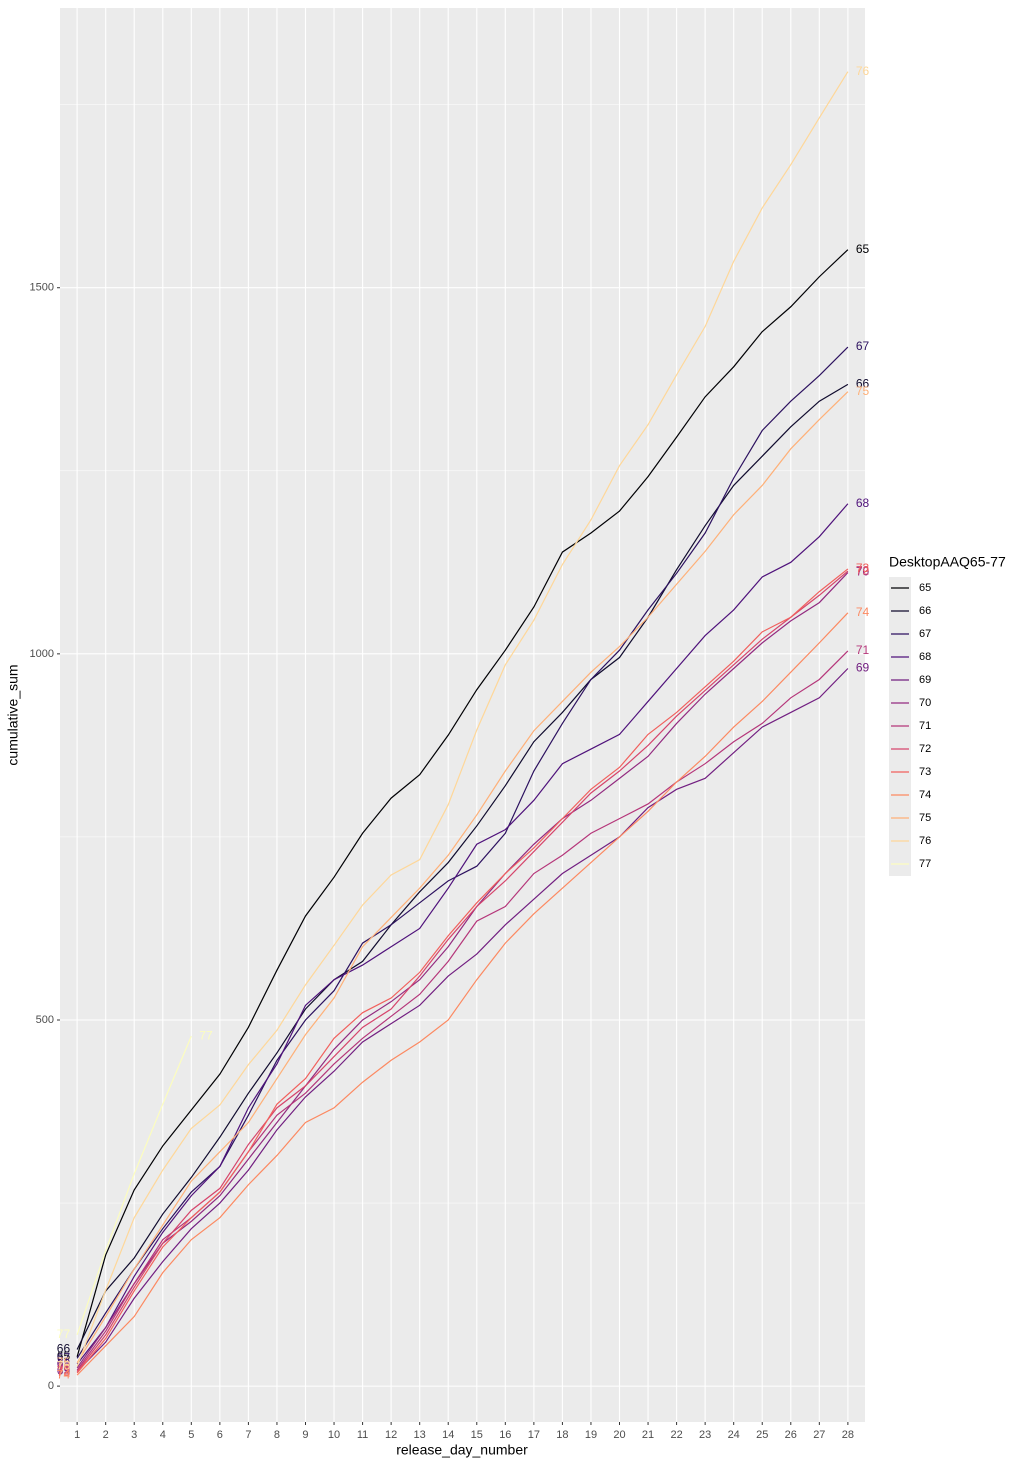 Image resolution: width=1024 pixels, height=1466 pixels. Describe the element at coordinates (705, 1435) in the screenshot. I see `x-tick-label: 23` at that location.